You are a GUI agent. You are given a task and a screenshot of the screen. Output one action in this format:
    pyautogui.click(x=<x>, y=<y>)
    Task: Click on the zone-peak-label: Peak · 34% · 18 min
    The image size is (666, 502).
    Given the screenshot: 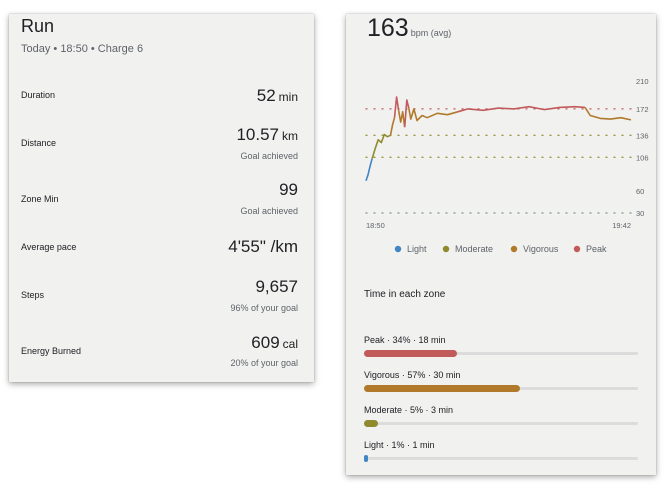 What is the action you would take?
    pyautogui.click(x=405, y=340)
    